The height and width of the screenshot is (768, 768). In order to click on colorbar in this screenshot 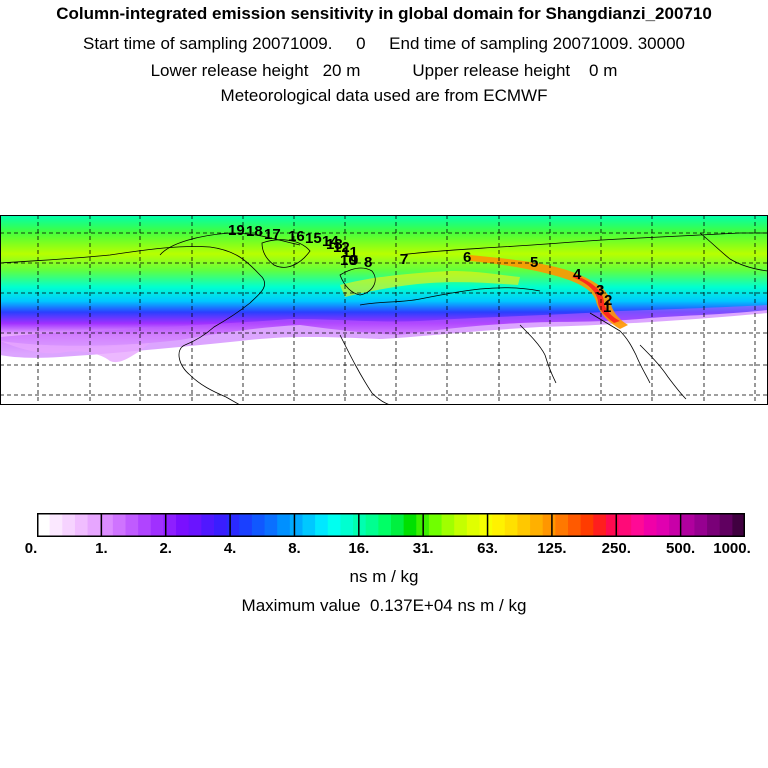, I will do `click(391, 525)`.